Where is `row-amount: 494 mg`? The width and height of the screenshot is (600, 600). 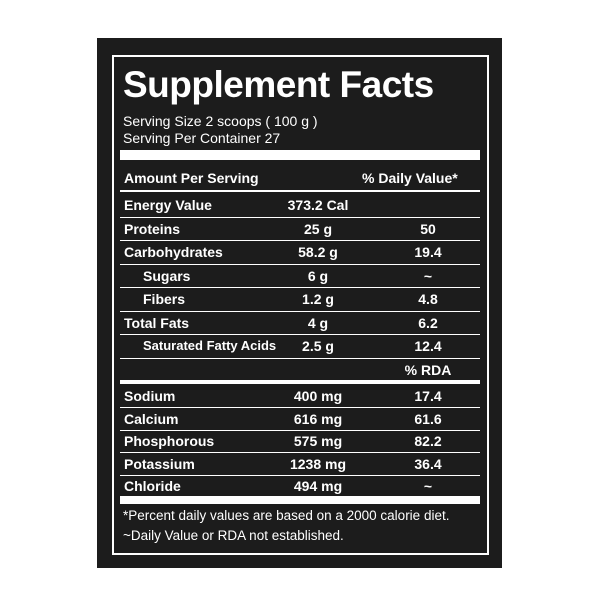
row-amount: 494 mg is located at coordinates (318, 486).